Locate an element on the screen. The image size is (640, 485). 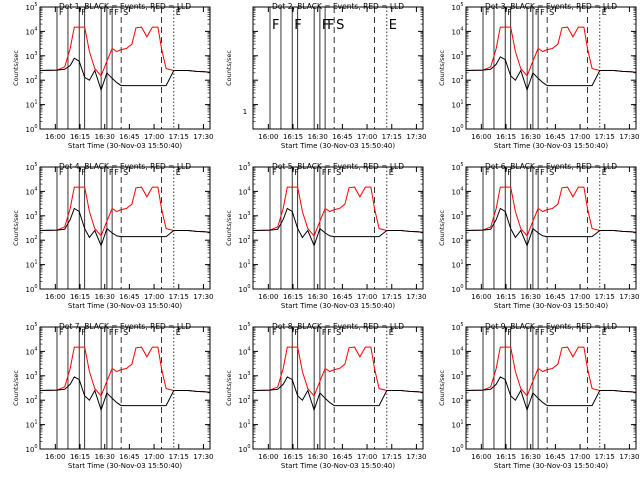
panel-title: Det 9, BLACK = Events, RED = LLD is located at coordinates (551, 326).